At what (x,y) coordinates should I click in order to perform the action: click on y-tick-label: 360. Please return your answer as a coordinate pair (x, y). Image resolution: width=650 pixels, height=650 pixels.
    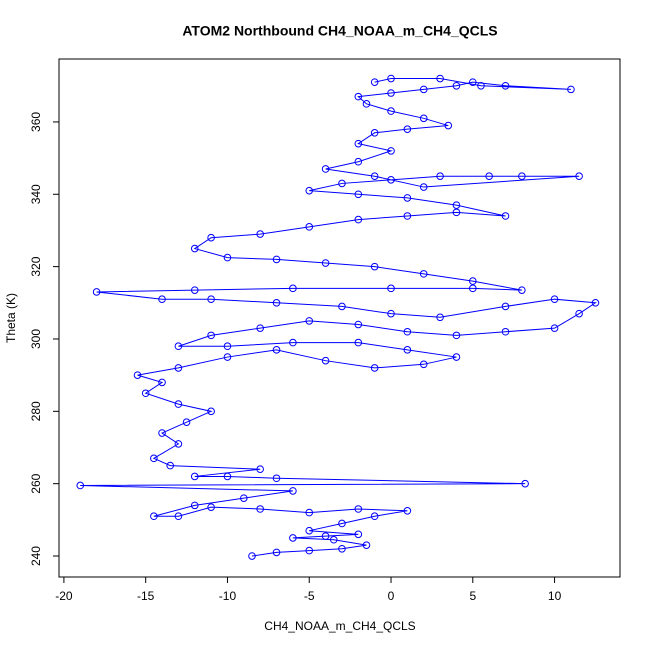
    Looking at the image, I should click on (36, 122).